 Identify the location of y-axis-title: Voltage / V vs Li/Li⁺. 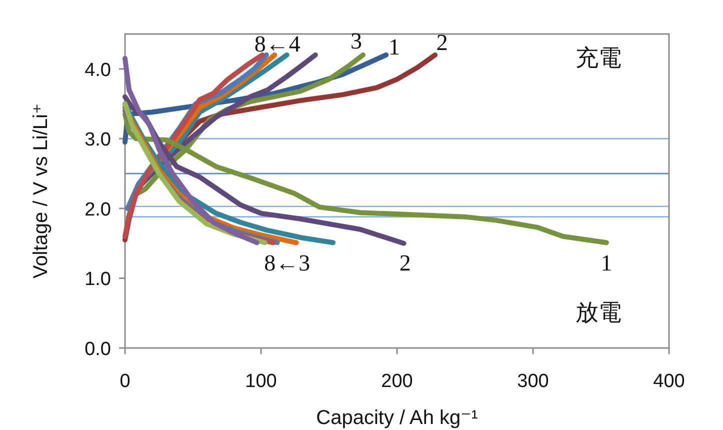
(41, 191).